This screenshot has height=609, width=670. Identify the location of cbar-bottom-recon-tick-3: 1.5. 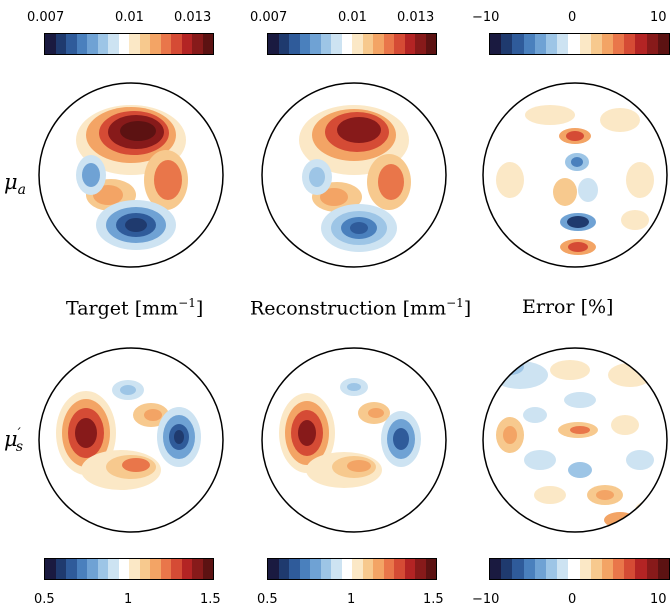
(433, 599).